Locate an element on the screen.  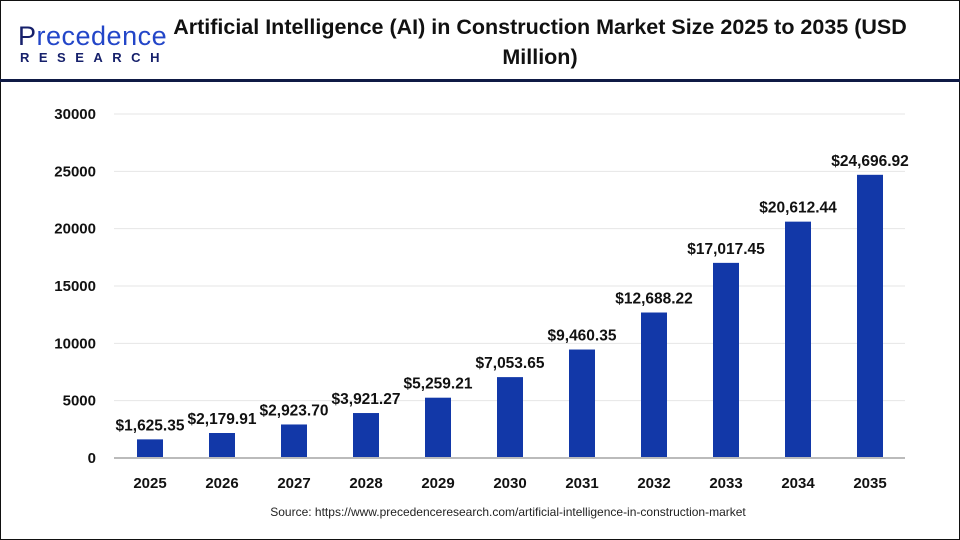
y-tick-label: 10000 is located at coordinates (75, 343).